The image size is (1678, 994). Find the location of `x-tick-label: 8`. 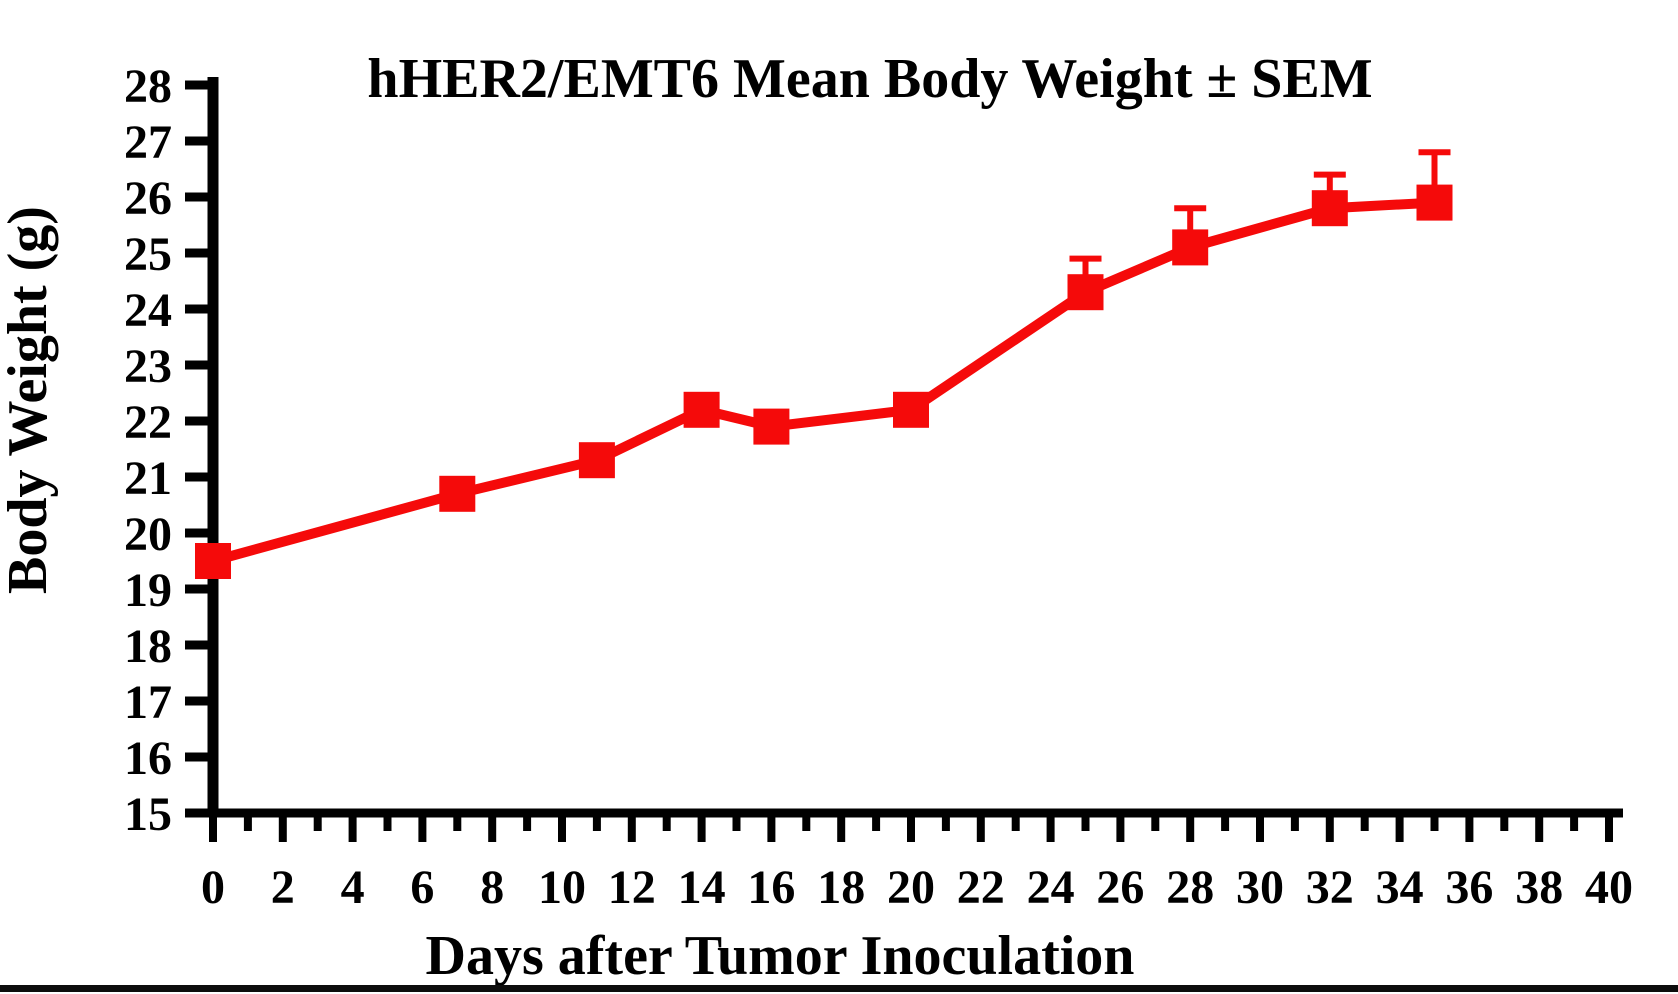

x-tick-label: 8 is located at coordinates (492, 887).